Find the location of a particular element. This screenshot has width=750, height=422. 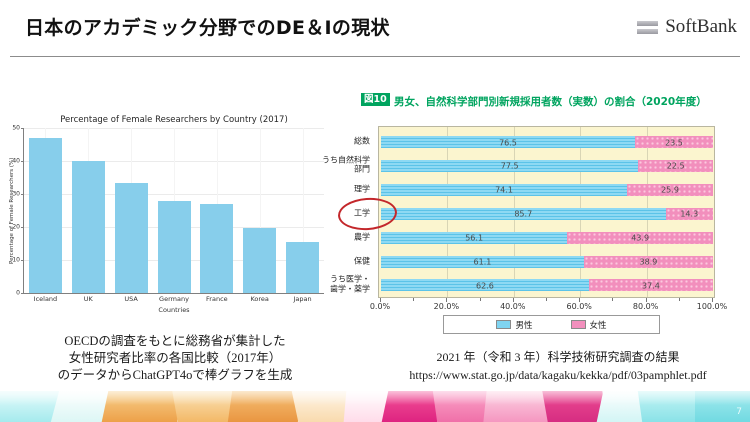

left-chart-ylabel: Percentage of Female Researchers (%) is located at coordinates (12, 210).